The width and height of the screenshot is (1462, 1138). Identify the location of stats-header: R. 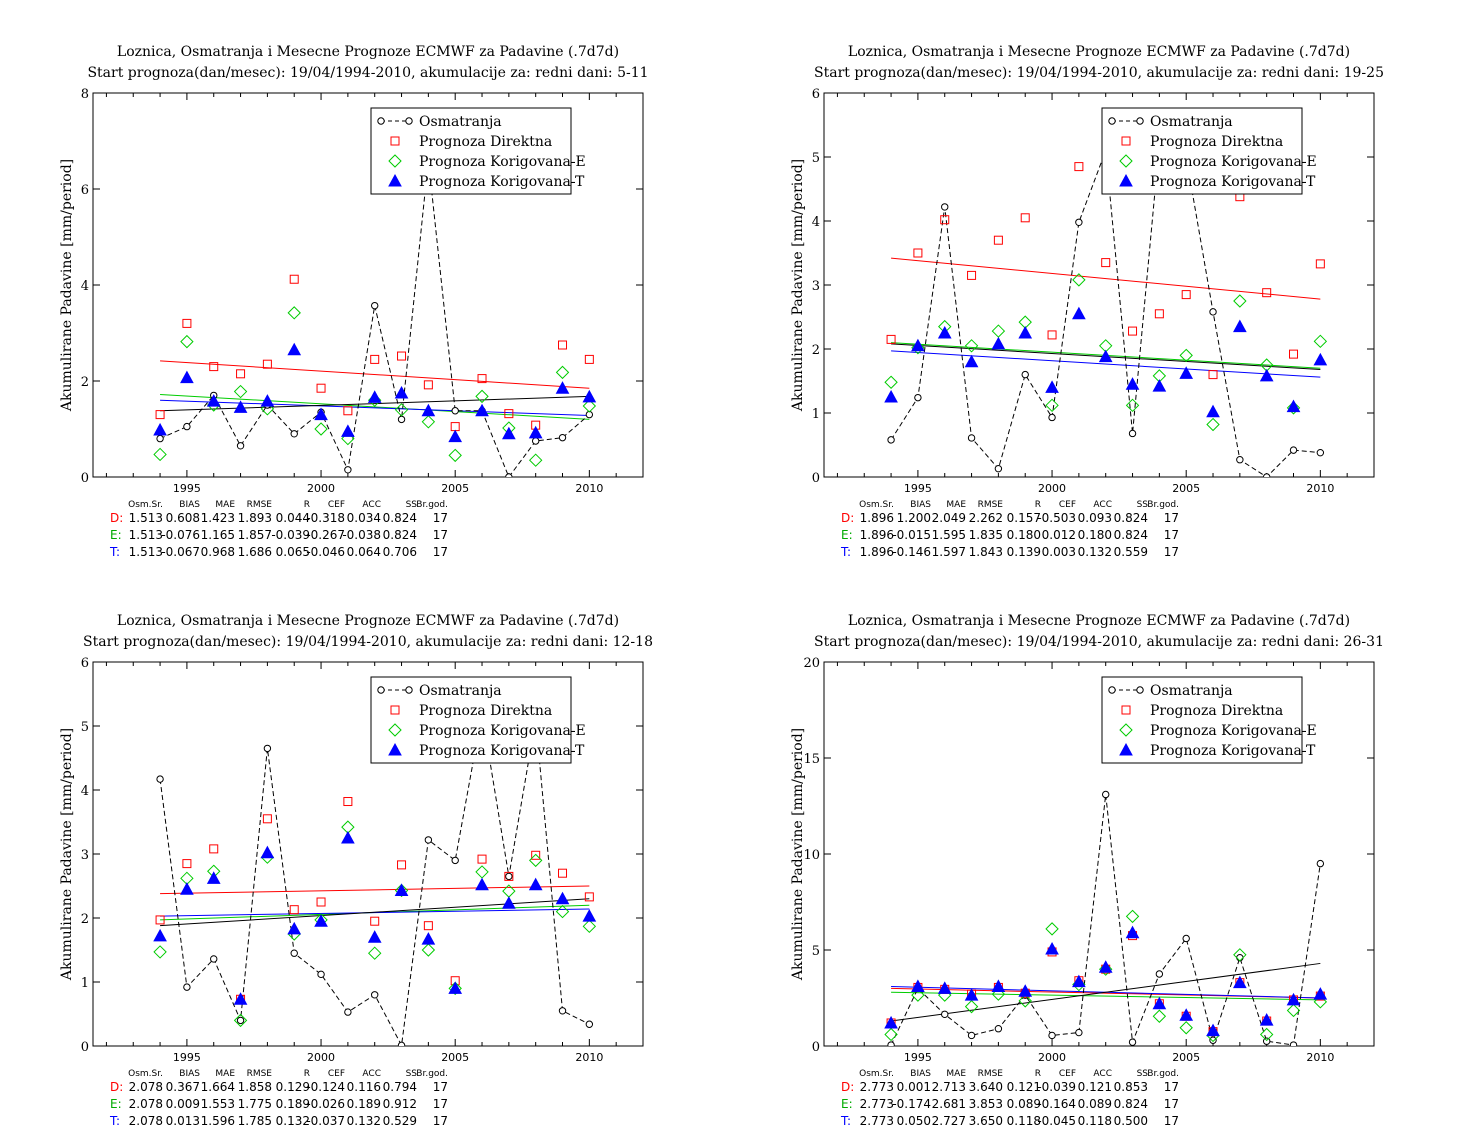
(307, 505).